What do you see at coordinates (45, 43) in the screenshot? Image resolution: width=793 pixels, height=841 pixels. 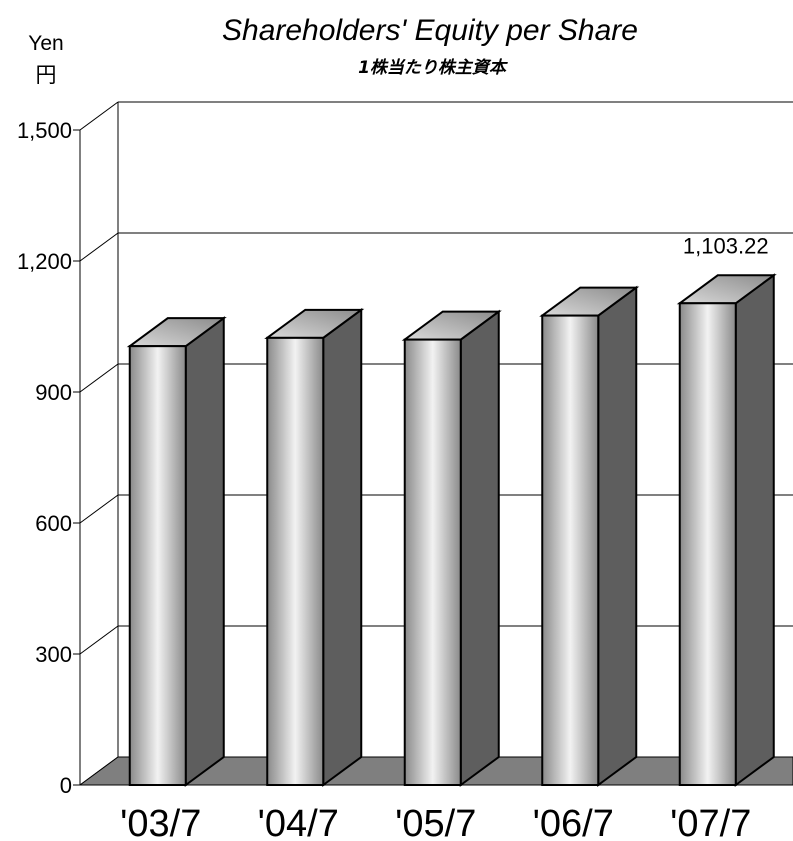 I see `y-axis-unit: Yen` at bounding box center [45, 43].